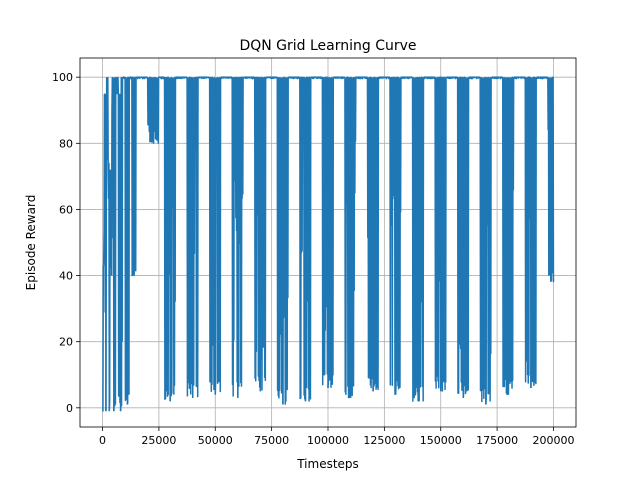 The width and height of the screenshot is (640, 480). What do you see at coordinates (69, 408) in the screenshot?
I see `y-tick-label: 0` at bounding box center [69, 408].